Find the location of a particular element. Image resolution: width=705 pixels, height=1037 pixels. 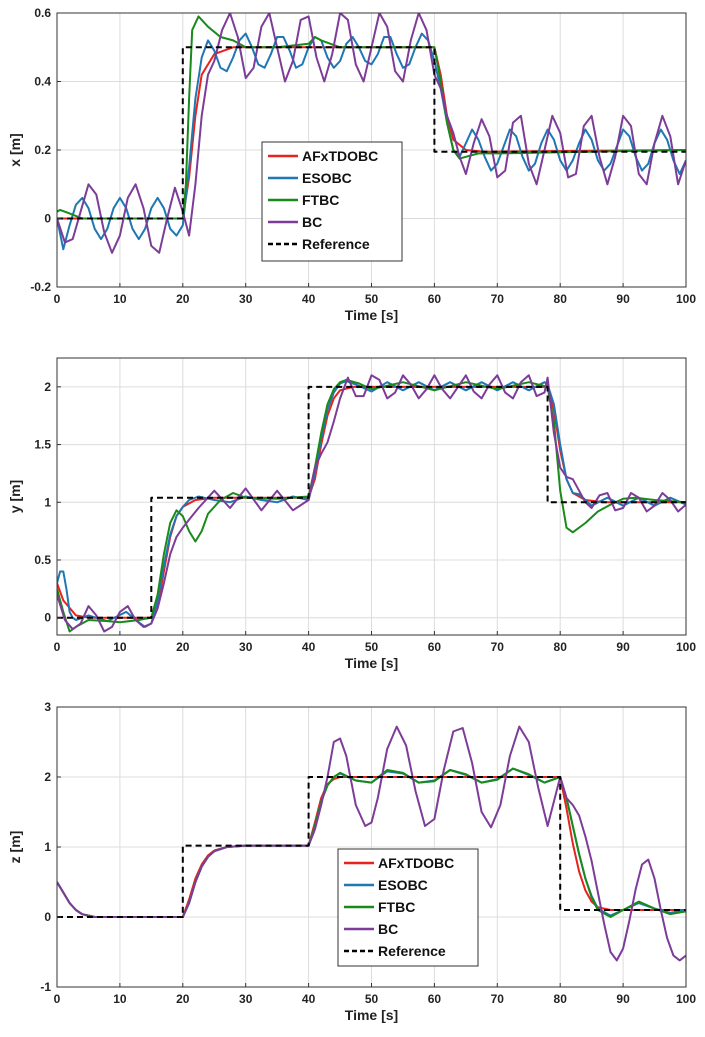

y-axis-label: x [m] is located at coordinates (15, 149).